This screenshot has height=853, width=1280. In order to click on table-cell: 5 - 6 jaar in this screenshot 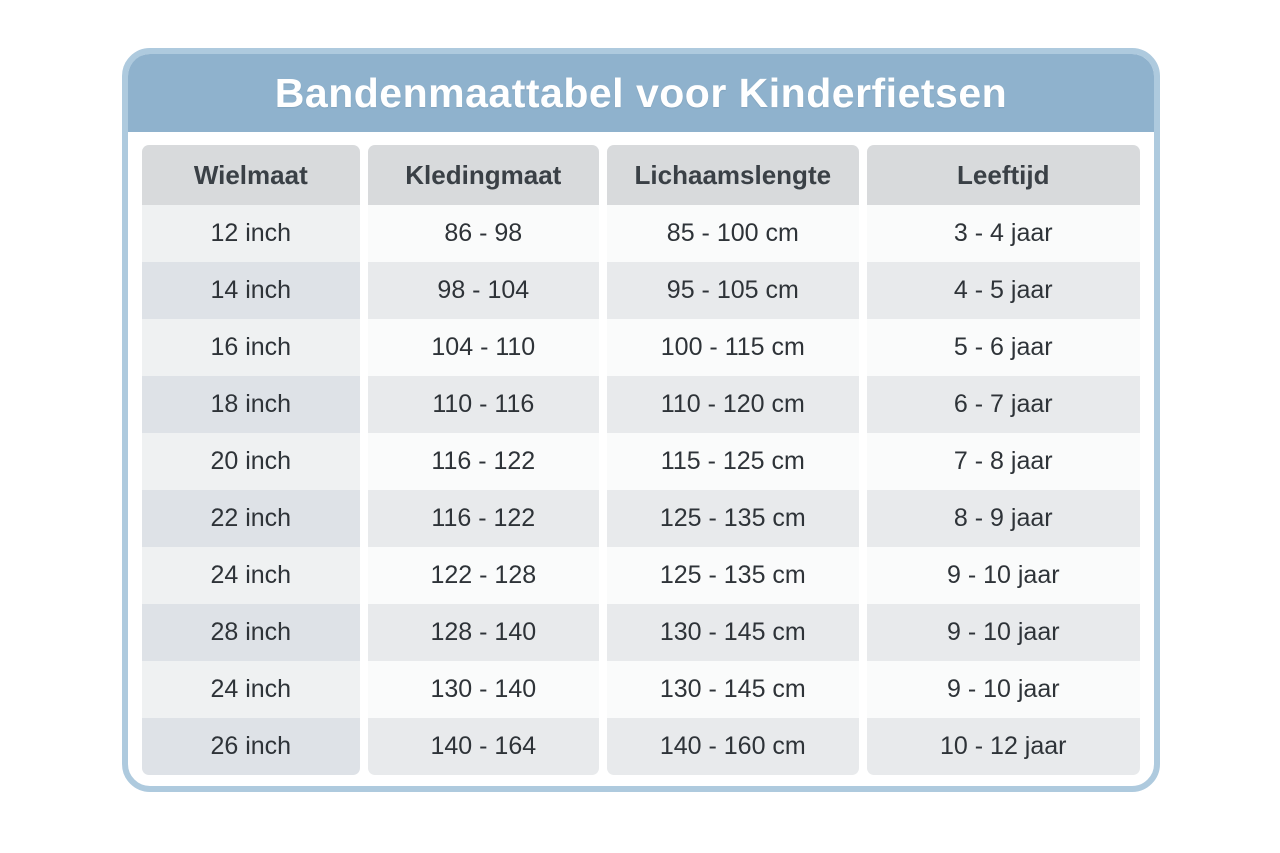, I will do `click(1003, 347)`.